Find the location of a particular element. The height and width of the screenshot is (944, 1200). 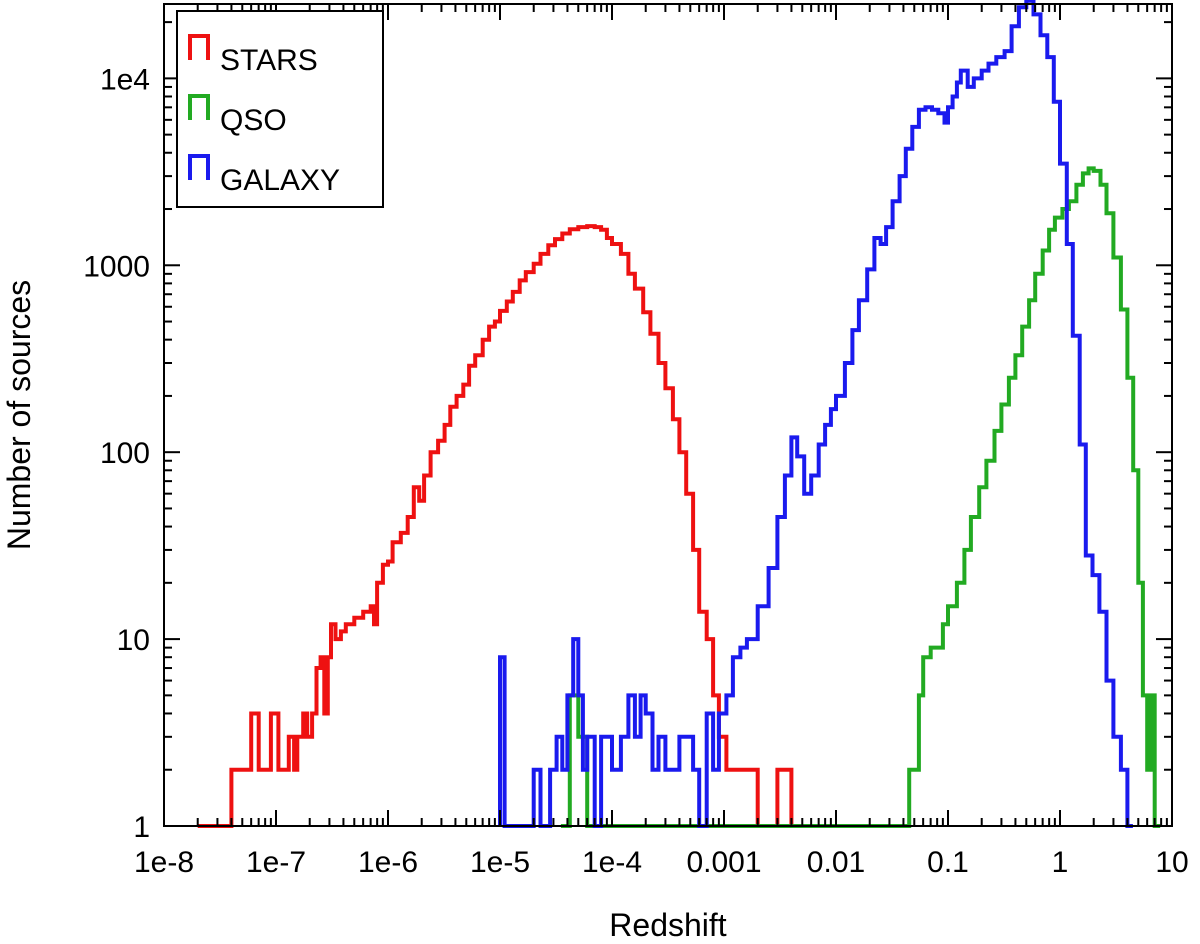

x-tick-label: 0.001 is located at coordinates (723, 862).